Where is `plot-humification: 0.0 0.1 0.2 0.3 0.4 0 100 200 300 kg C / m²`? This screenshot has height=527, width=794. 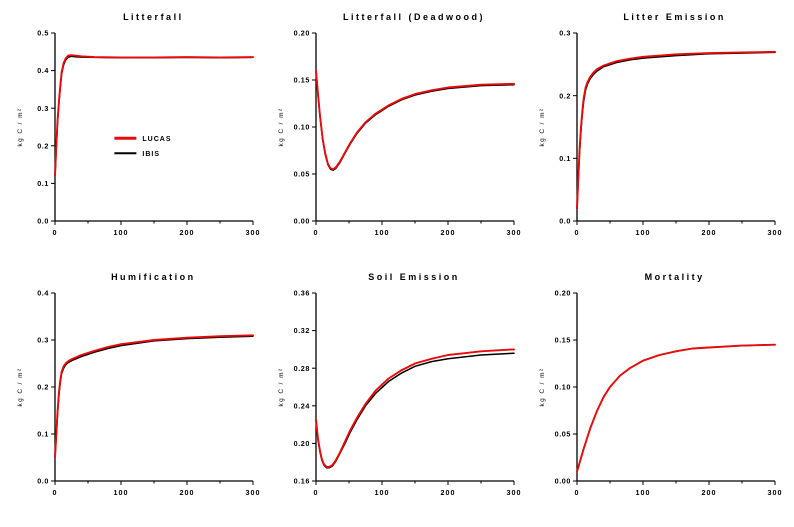
plot-humification: 0.0 0.1 0.2 0.3 0.4 0 100 200 300 kg C / m² is located at coordinates (139, 392).